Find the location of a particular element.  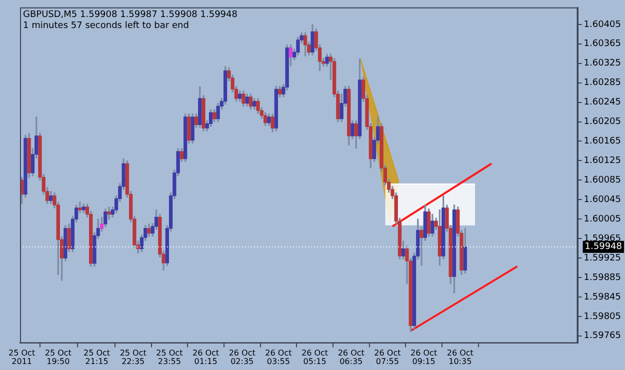

x-tick-label: 25 Oct 2011 is located at coordinates (22, 357).